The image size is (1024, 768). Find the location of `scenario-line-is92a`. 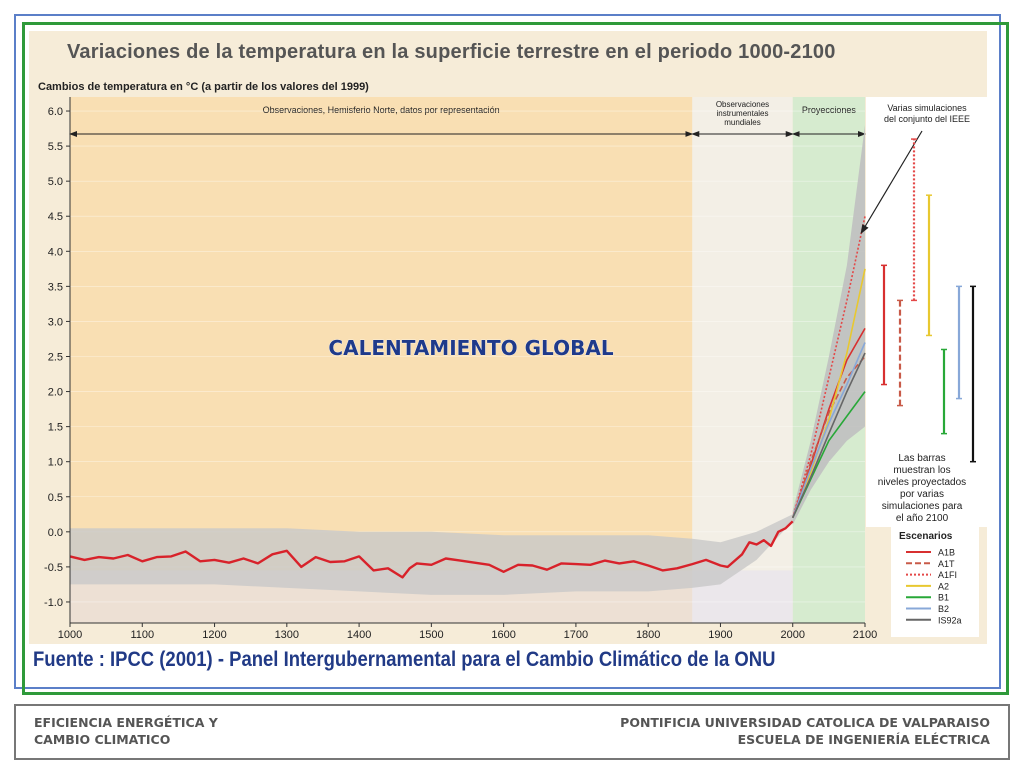

scenario-line-is92a is located at coordinates (828, 435).